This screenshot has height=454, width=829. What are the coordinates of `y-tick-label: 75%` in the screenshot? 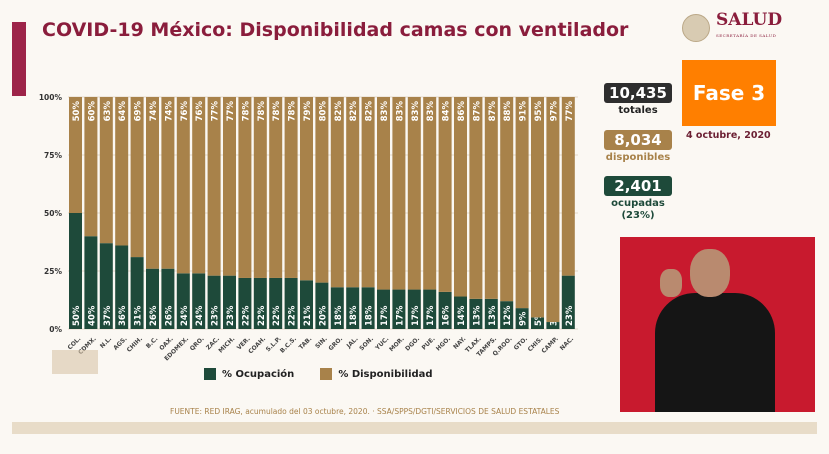 It's located at (53, 155).